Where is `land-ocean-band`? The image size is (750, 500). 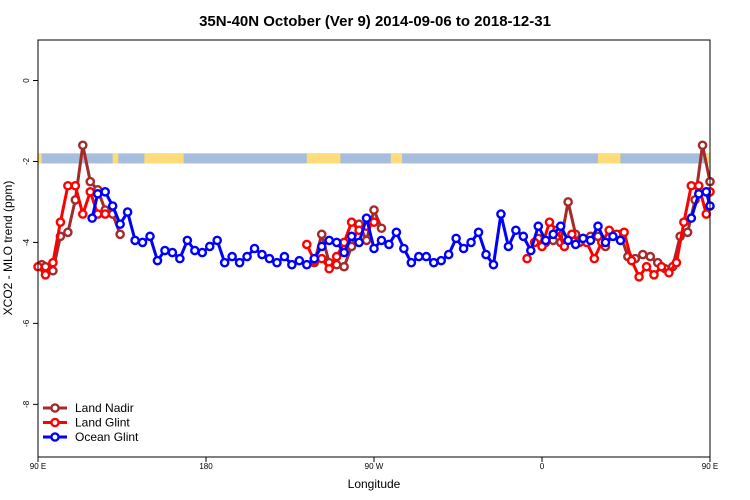
land-ocean-band is located at coordinates (374, 158).